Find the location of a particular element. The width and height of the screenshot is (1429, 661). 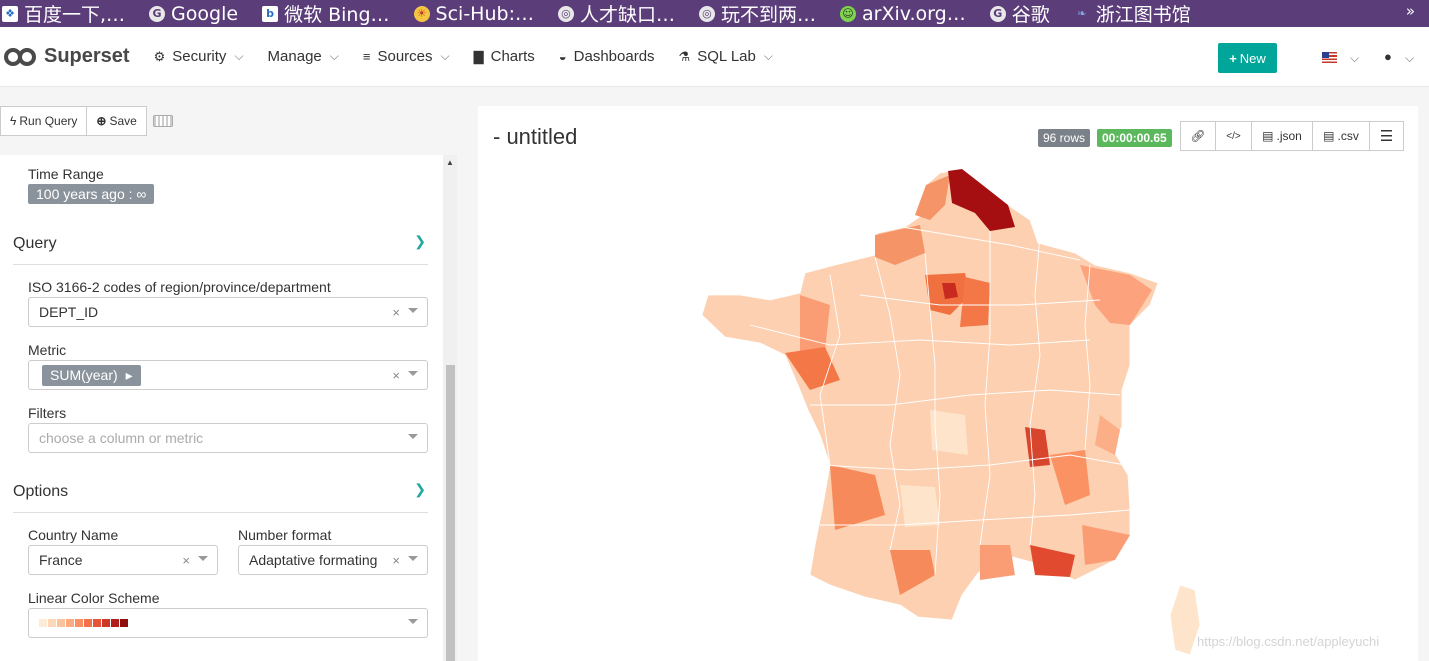

color-scheme-label: Linear Color Scheme is located at coordinates (94, 598).